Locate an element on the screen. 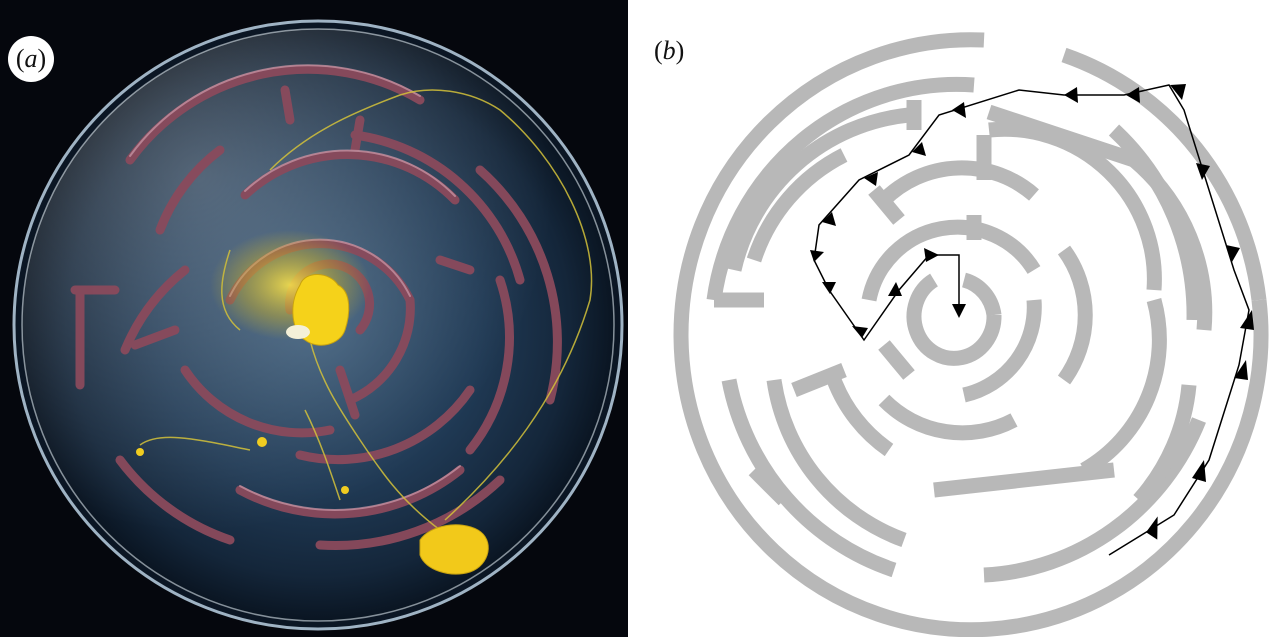 Image resolution: width=1280 pixels, height=637 pixels. panel-a-label: (a) is located at coordinates (31, 59).